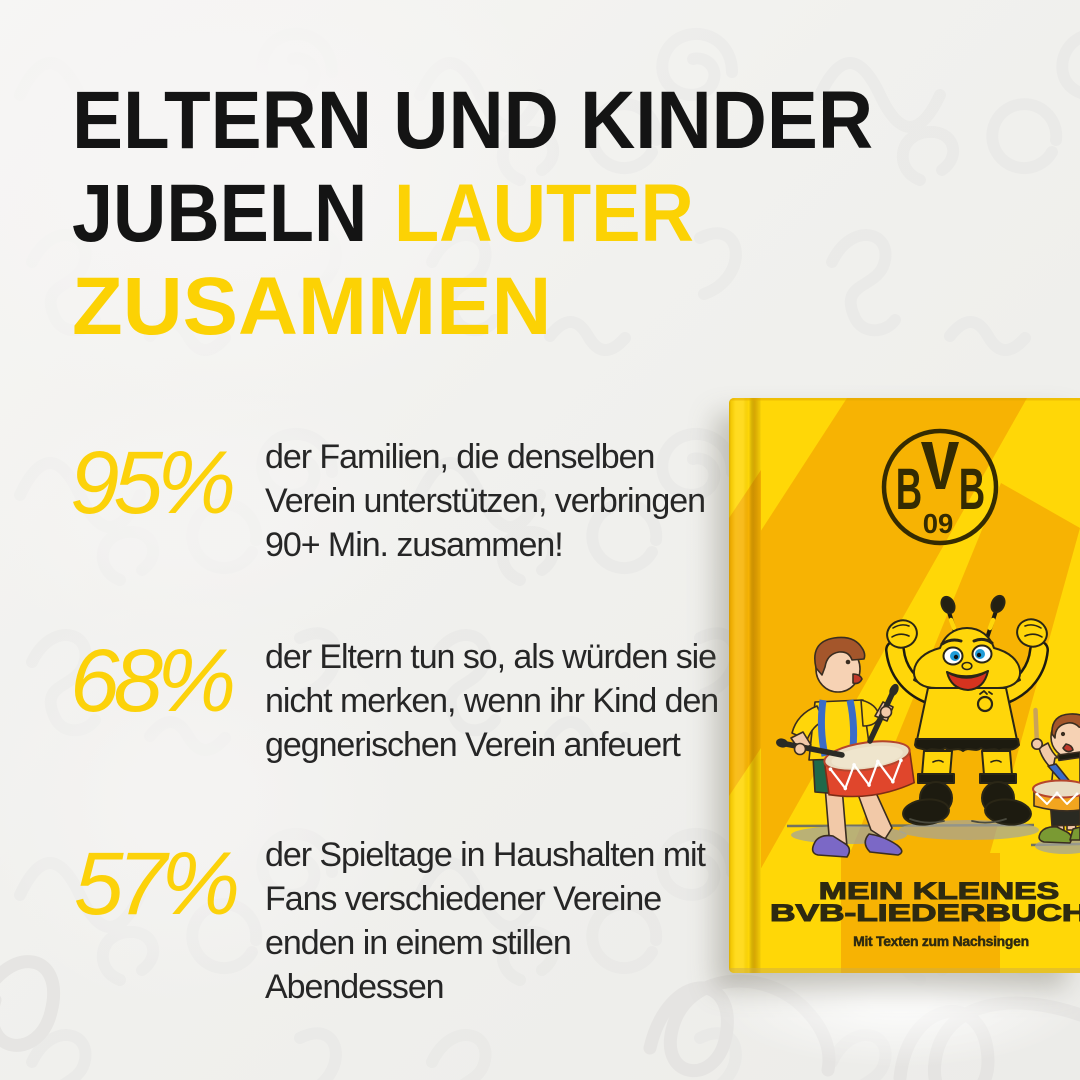  I want to click on svg-text: 09, so click(938, 523).